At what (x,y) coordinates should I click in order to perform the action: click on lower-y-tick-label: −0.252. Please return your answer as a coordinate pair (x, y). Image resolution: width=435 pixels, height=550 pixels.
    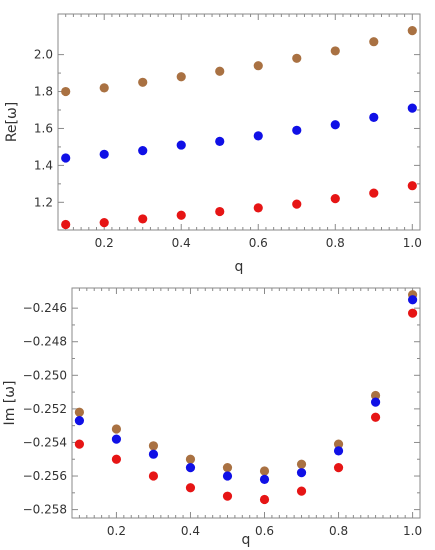
    Looking at the image, I should click on (45, 409).